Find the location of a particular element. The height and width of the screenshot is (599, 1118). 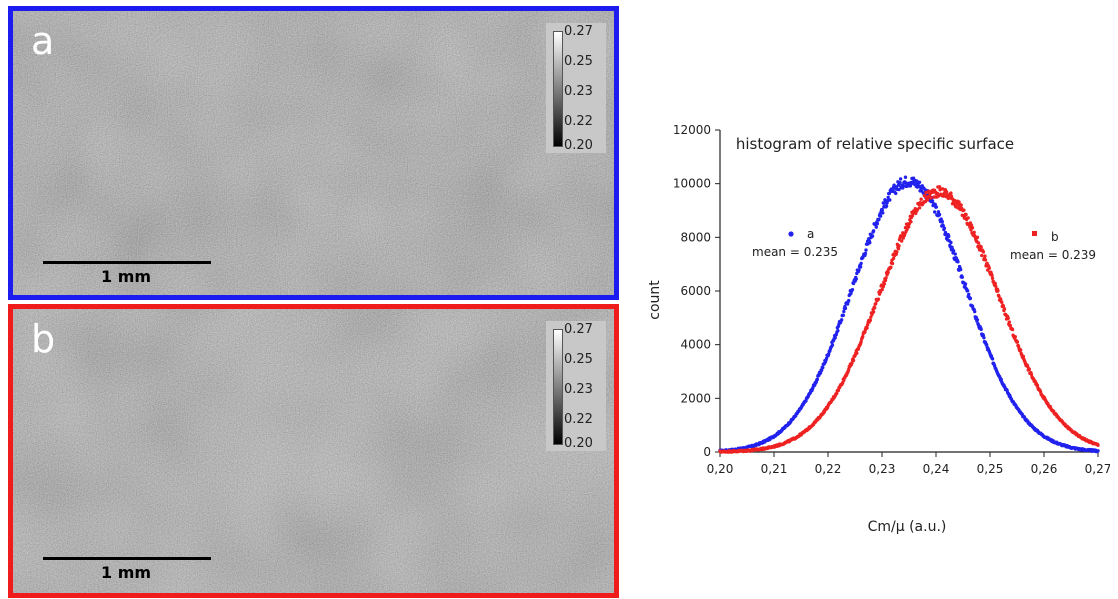

panel-label-b: b is located at coordinates (43, 339).